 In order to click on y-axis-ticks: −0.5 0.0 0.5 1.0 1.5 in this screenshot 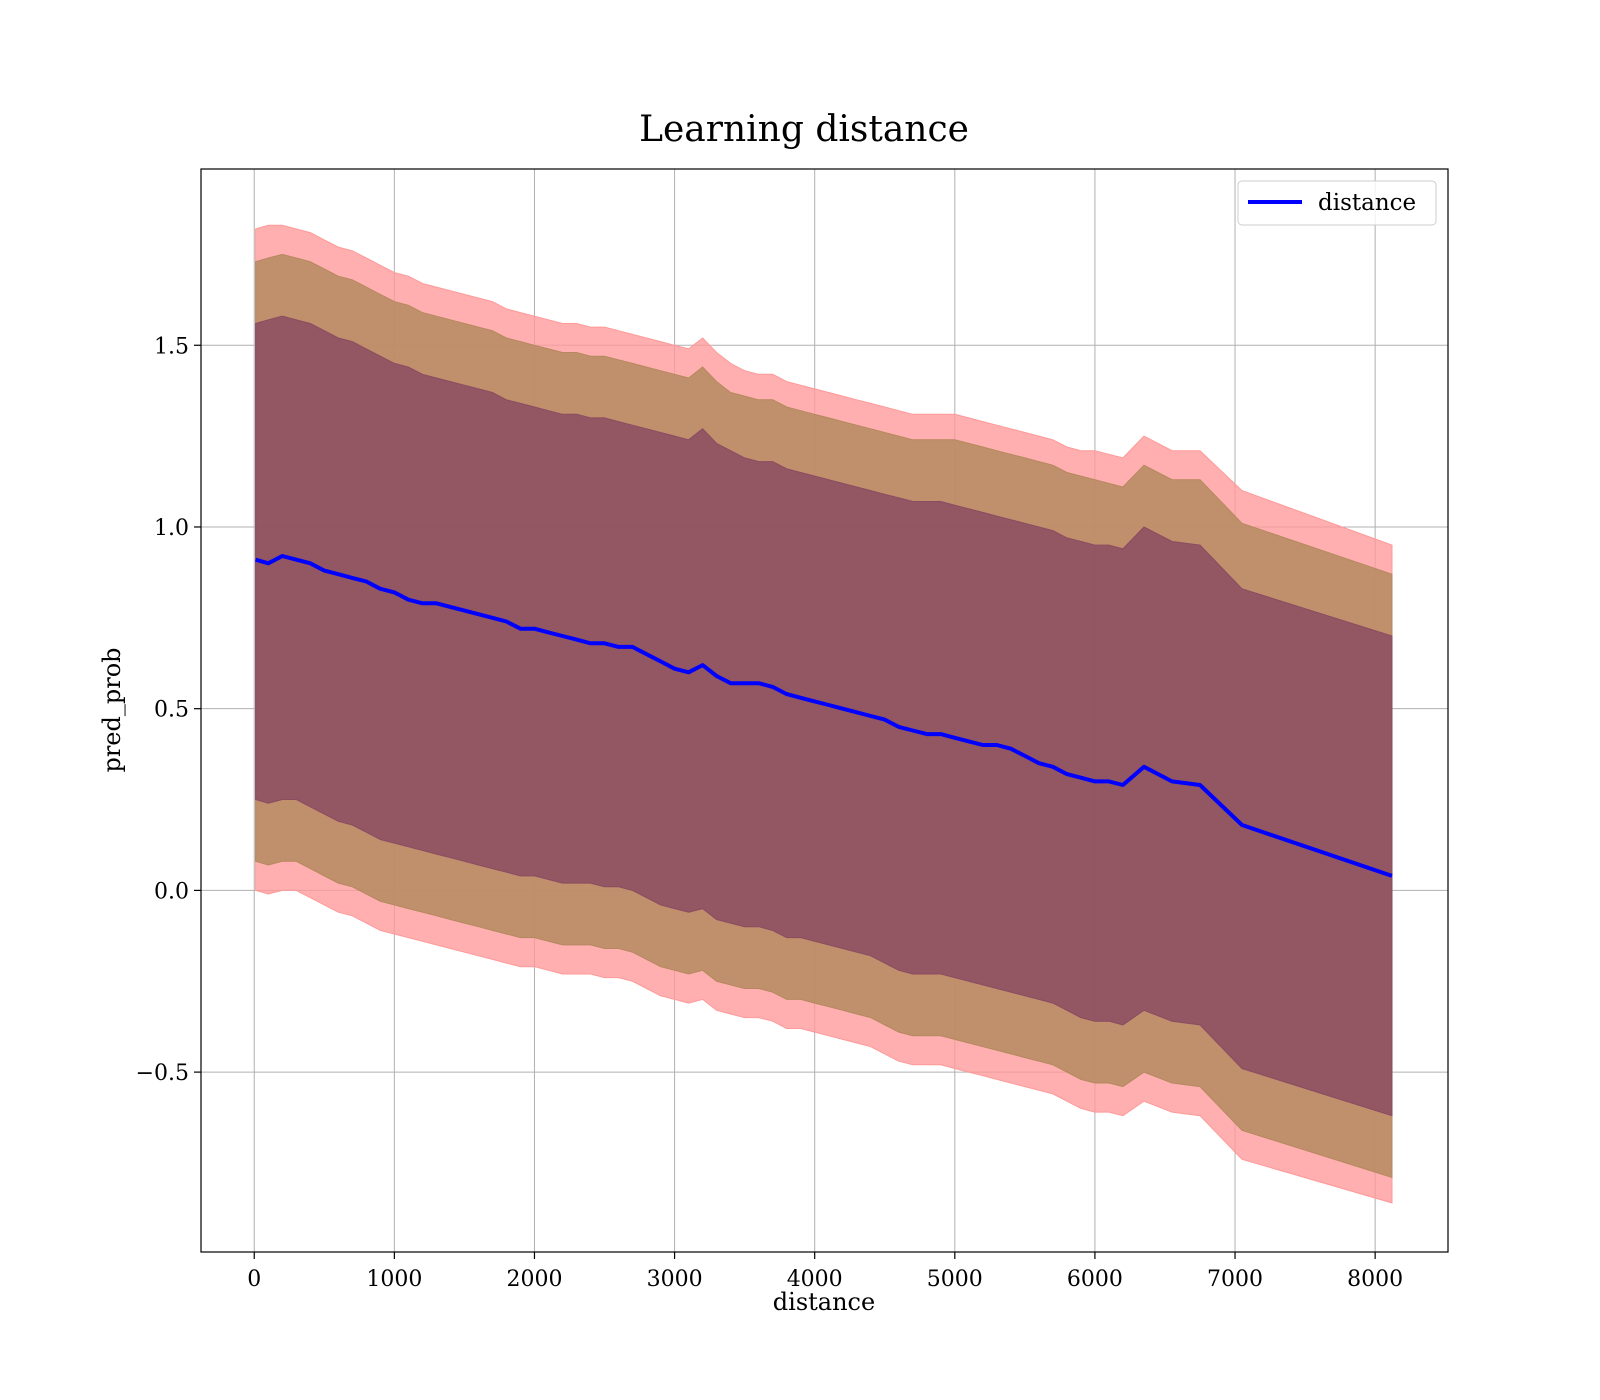, I will do `click(168, 710)`.